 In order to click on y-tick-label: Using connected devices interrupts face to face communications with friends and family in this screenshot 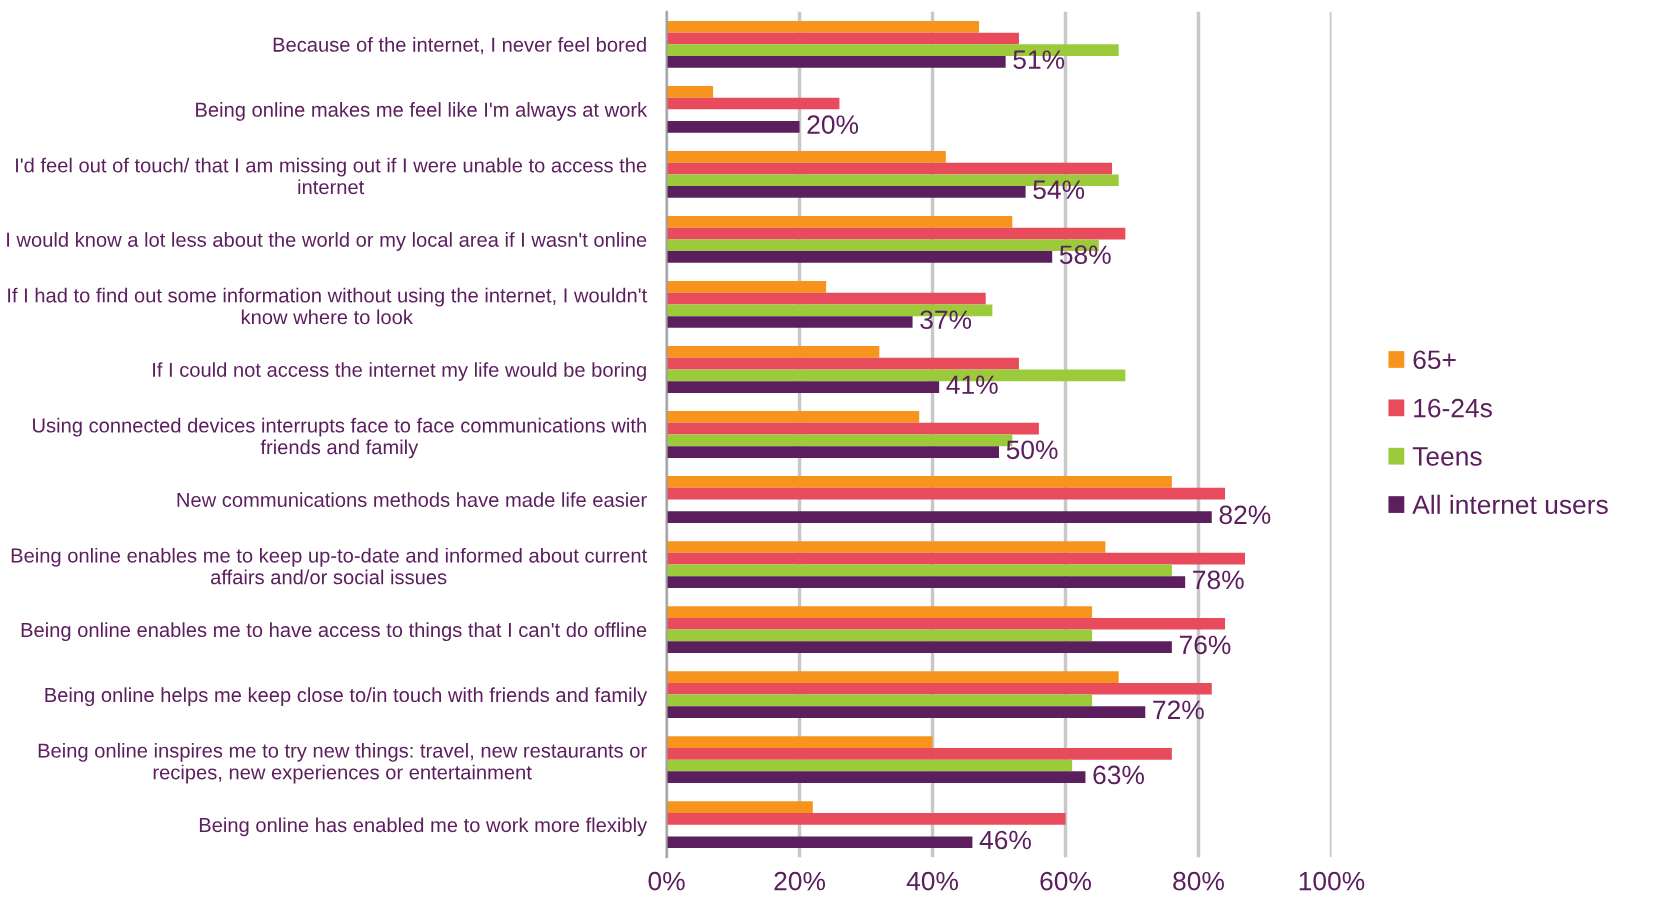, I will do `click(339, 438)`.